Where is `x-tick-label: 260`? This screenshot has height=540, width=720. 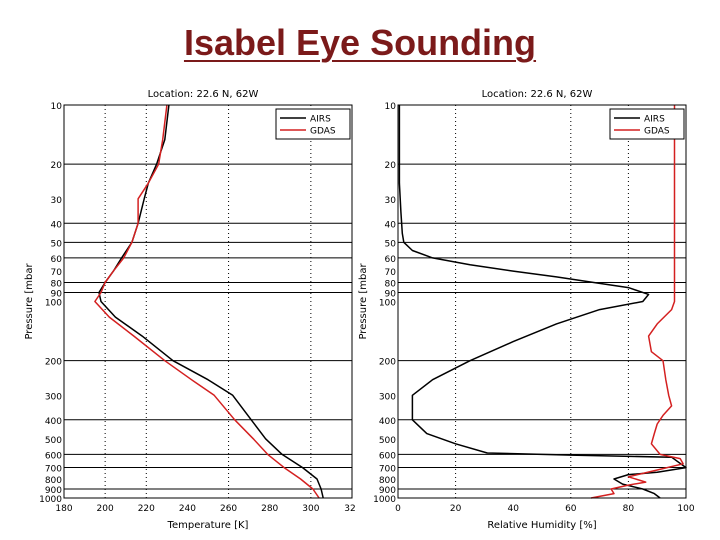
x-tick-label: 260 is located at coordinates (228, 509).